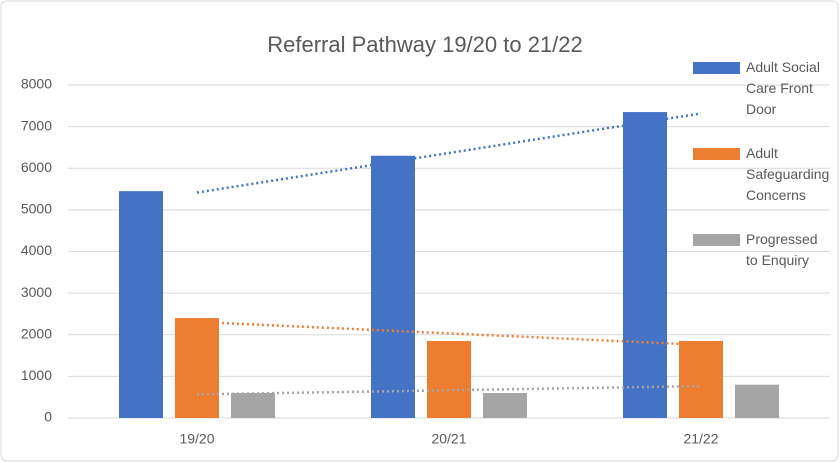 The width and height of the screenshot is (840, 463). What do you see at coordinates (48, 417) in the screenshot?
I see `y-tick-label: 0` at bounding box center [48, 417].